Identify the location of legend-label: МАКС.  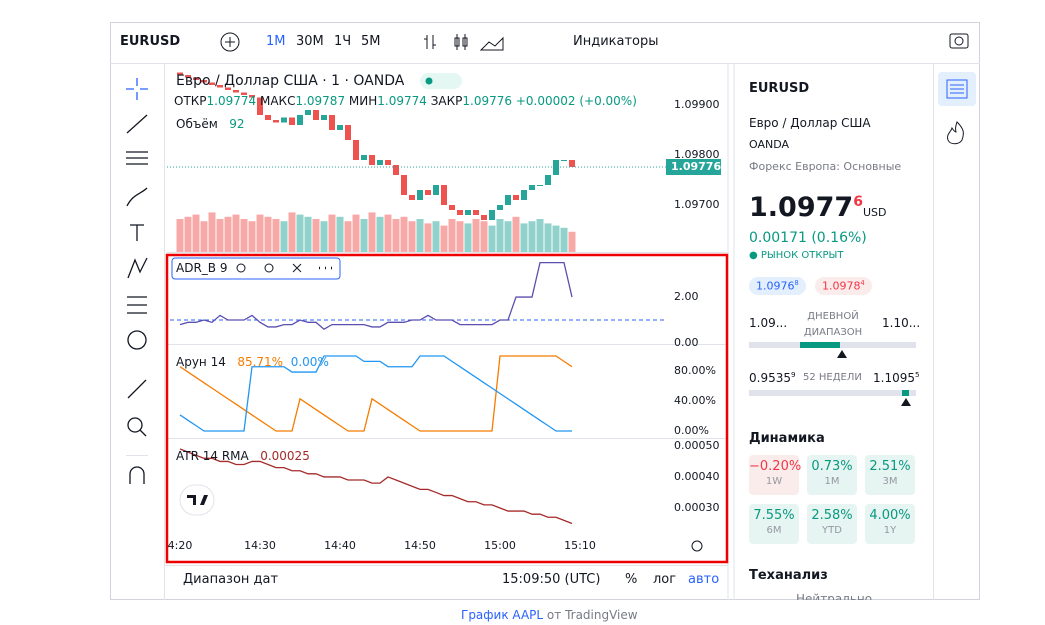
(277, 101).